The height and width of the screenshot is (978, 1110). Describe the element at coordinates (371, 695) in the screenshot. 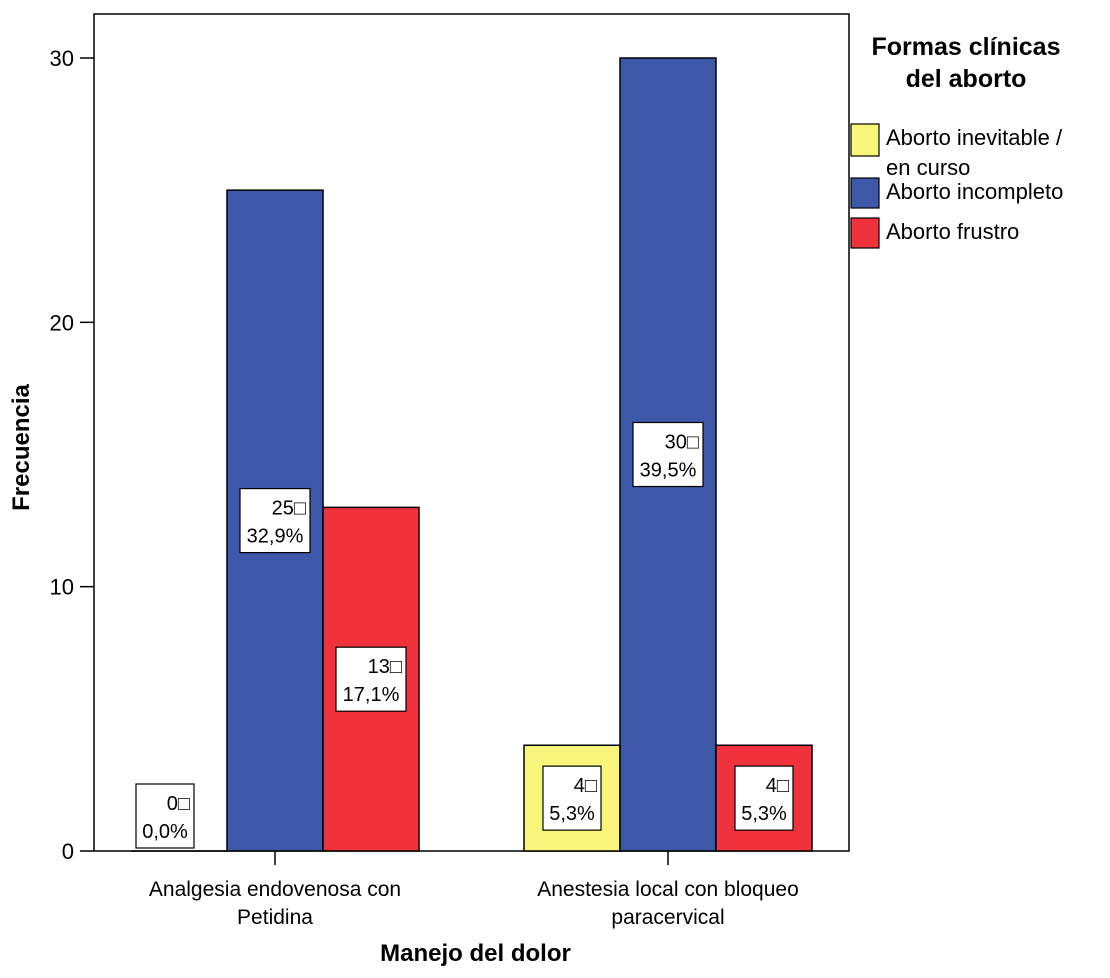

I see `data-label-percent: 17,1%` at that location.